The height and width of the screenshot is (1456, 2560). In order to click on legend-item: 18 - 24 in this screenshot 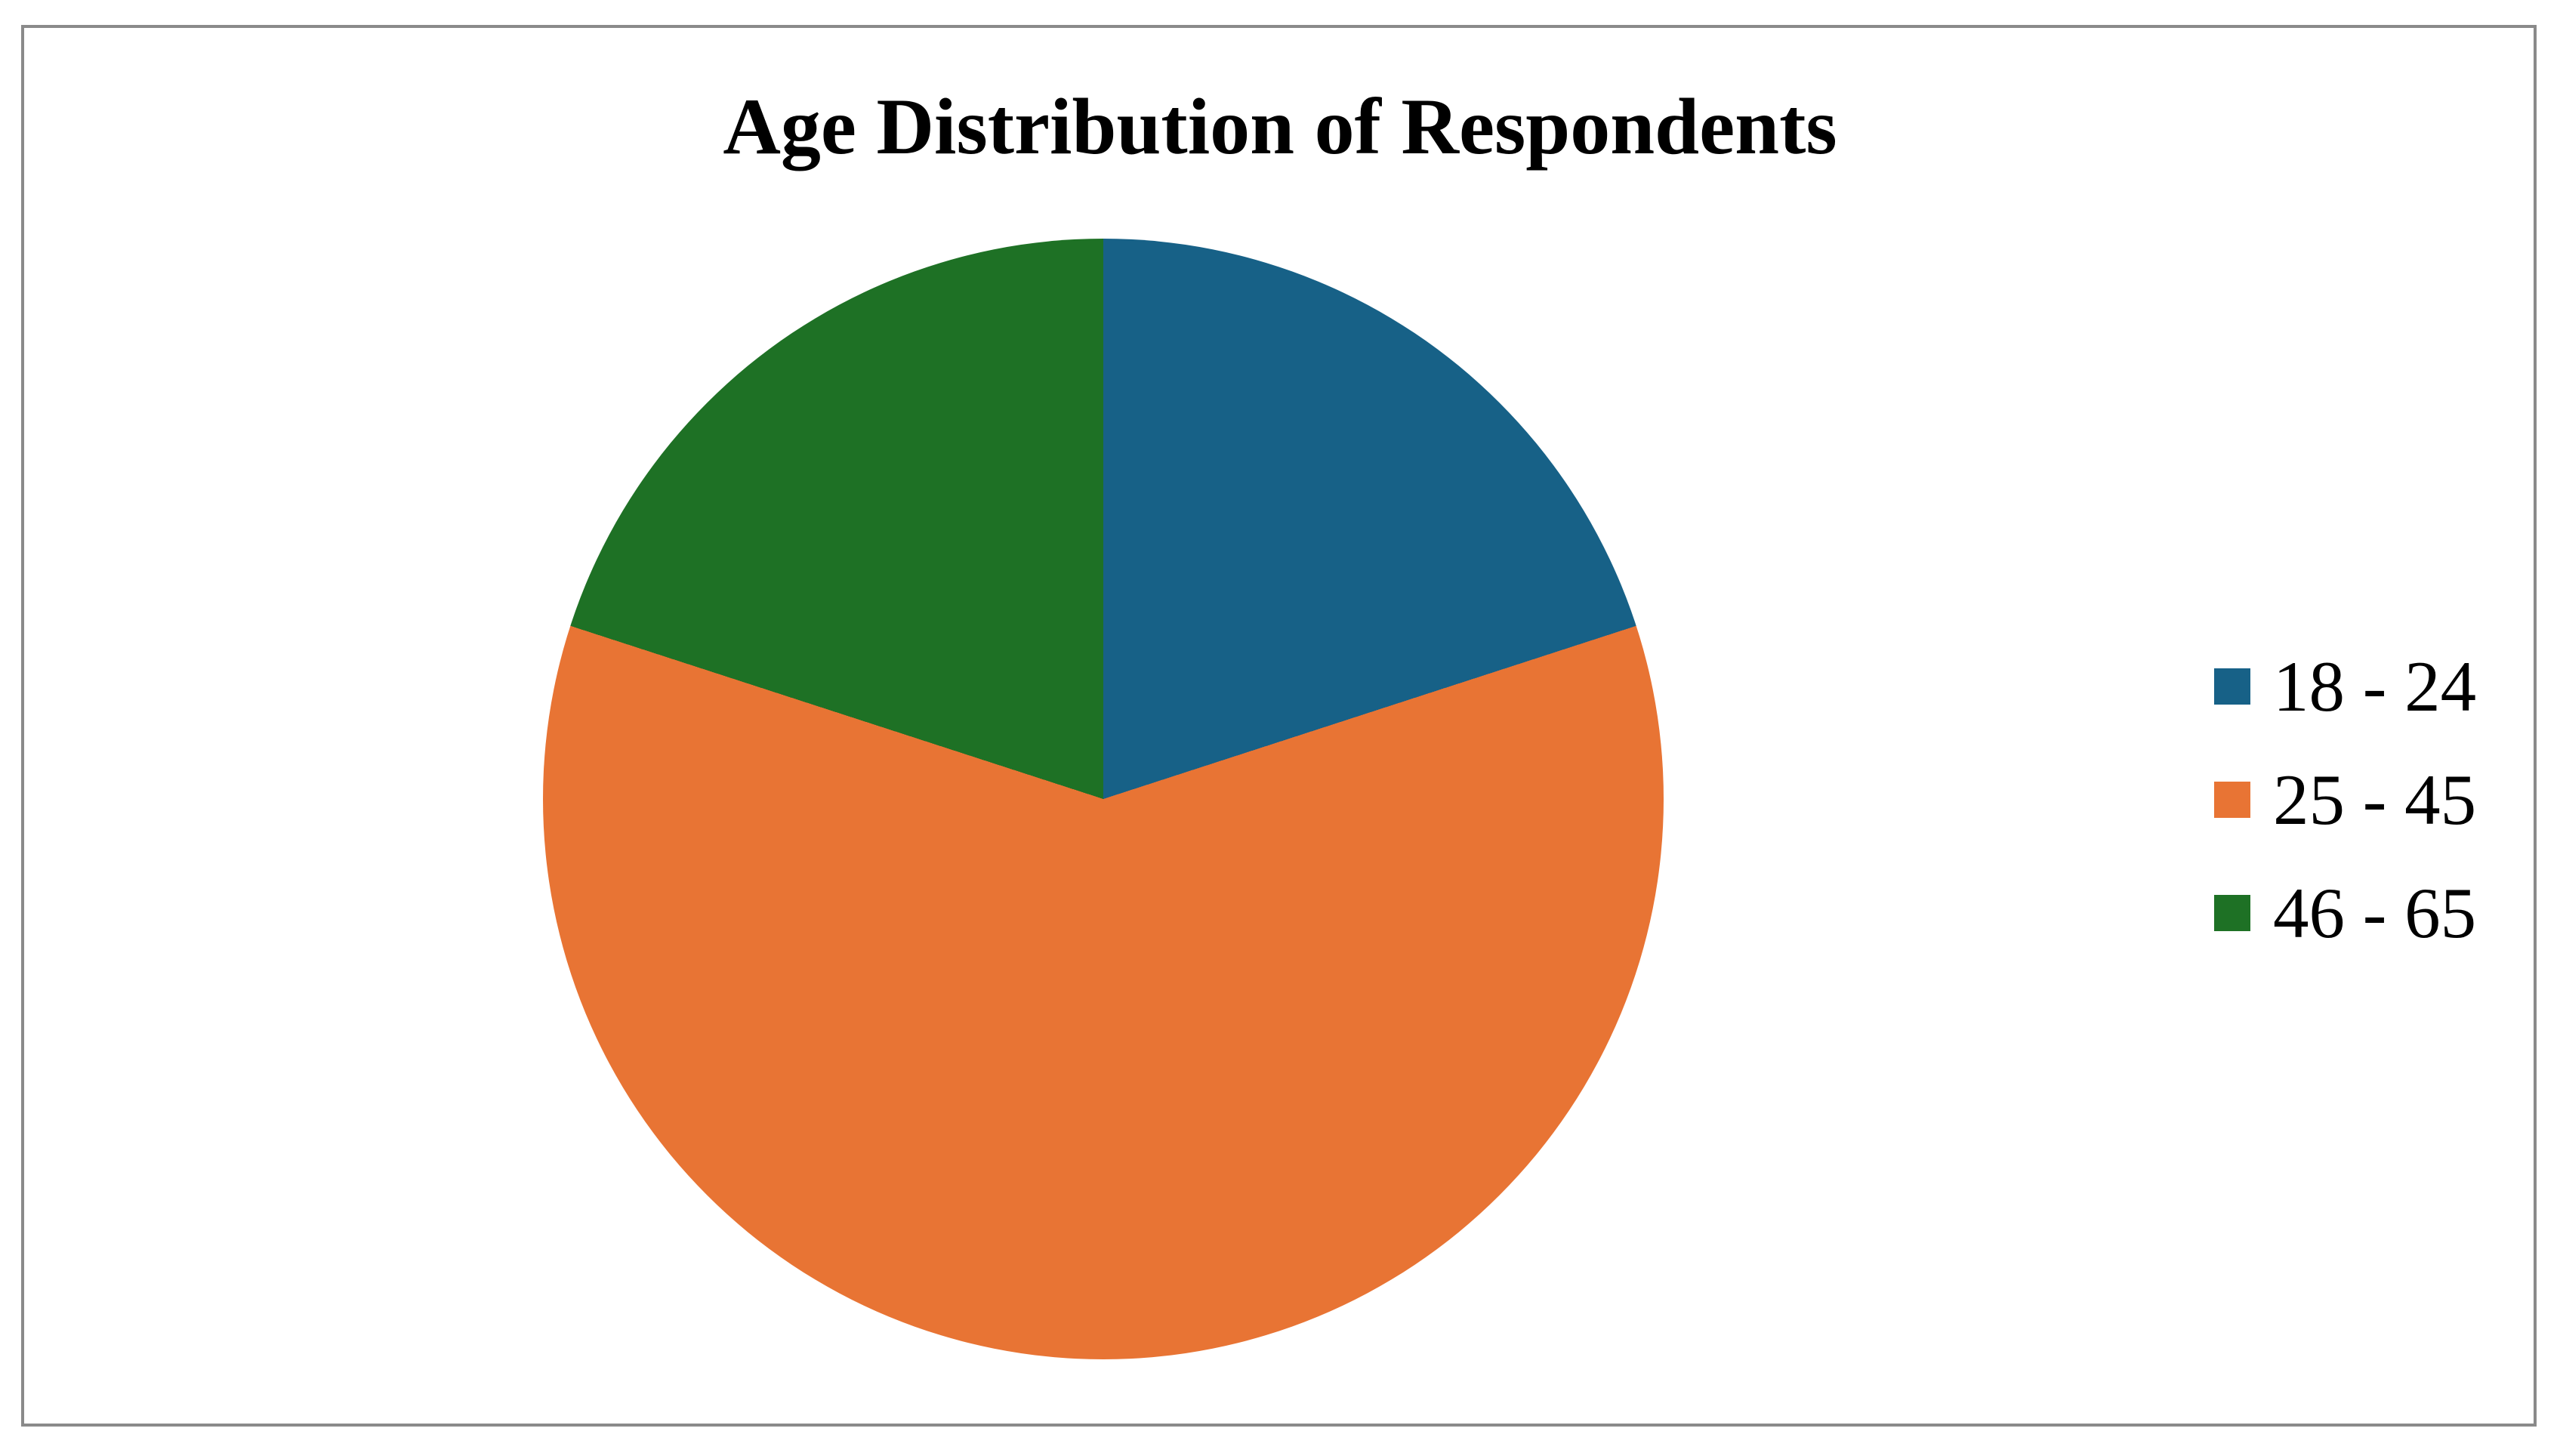, I will do `click(2345, 686)`.